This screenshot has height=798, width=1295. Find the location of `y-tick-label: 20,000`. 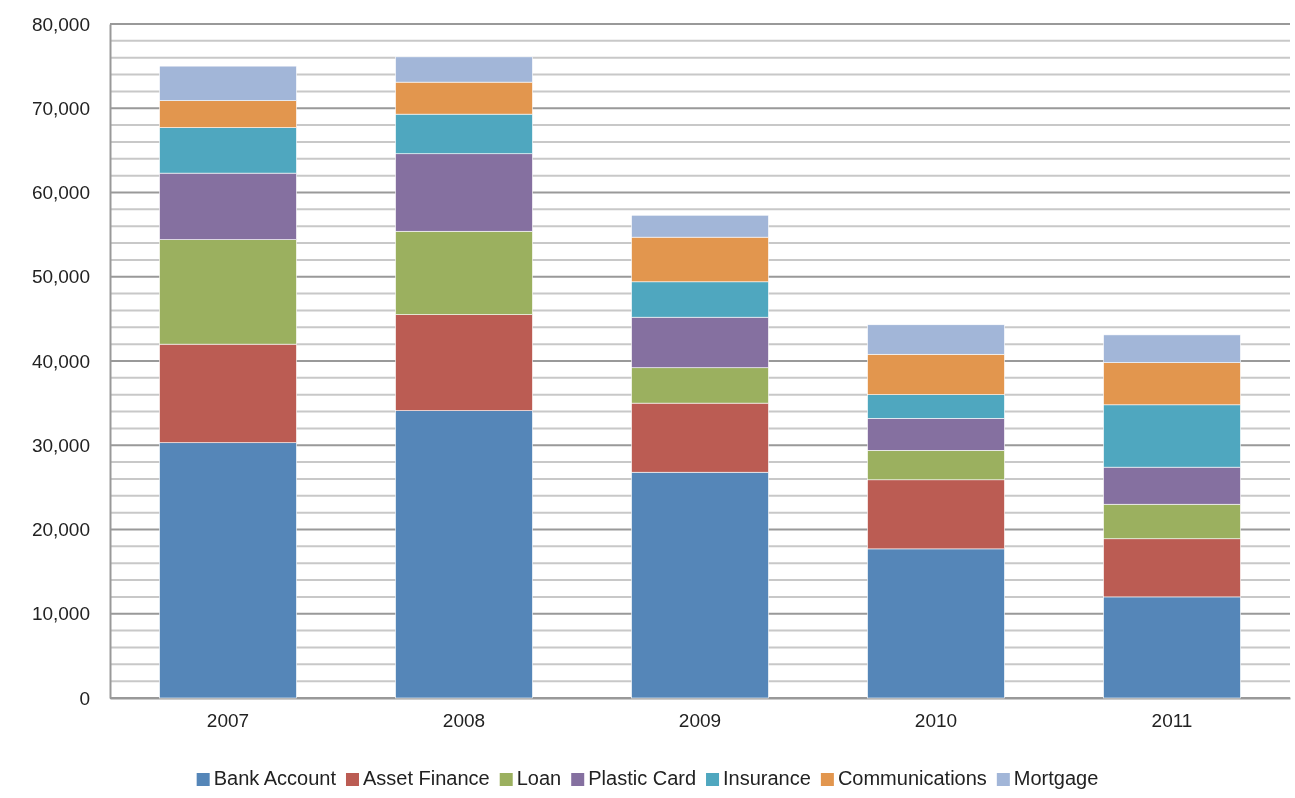

y-tick-label: 20,000 is located at coordinates (60, 530).